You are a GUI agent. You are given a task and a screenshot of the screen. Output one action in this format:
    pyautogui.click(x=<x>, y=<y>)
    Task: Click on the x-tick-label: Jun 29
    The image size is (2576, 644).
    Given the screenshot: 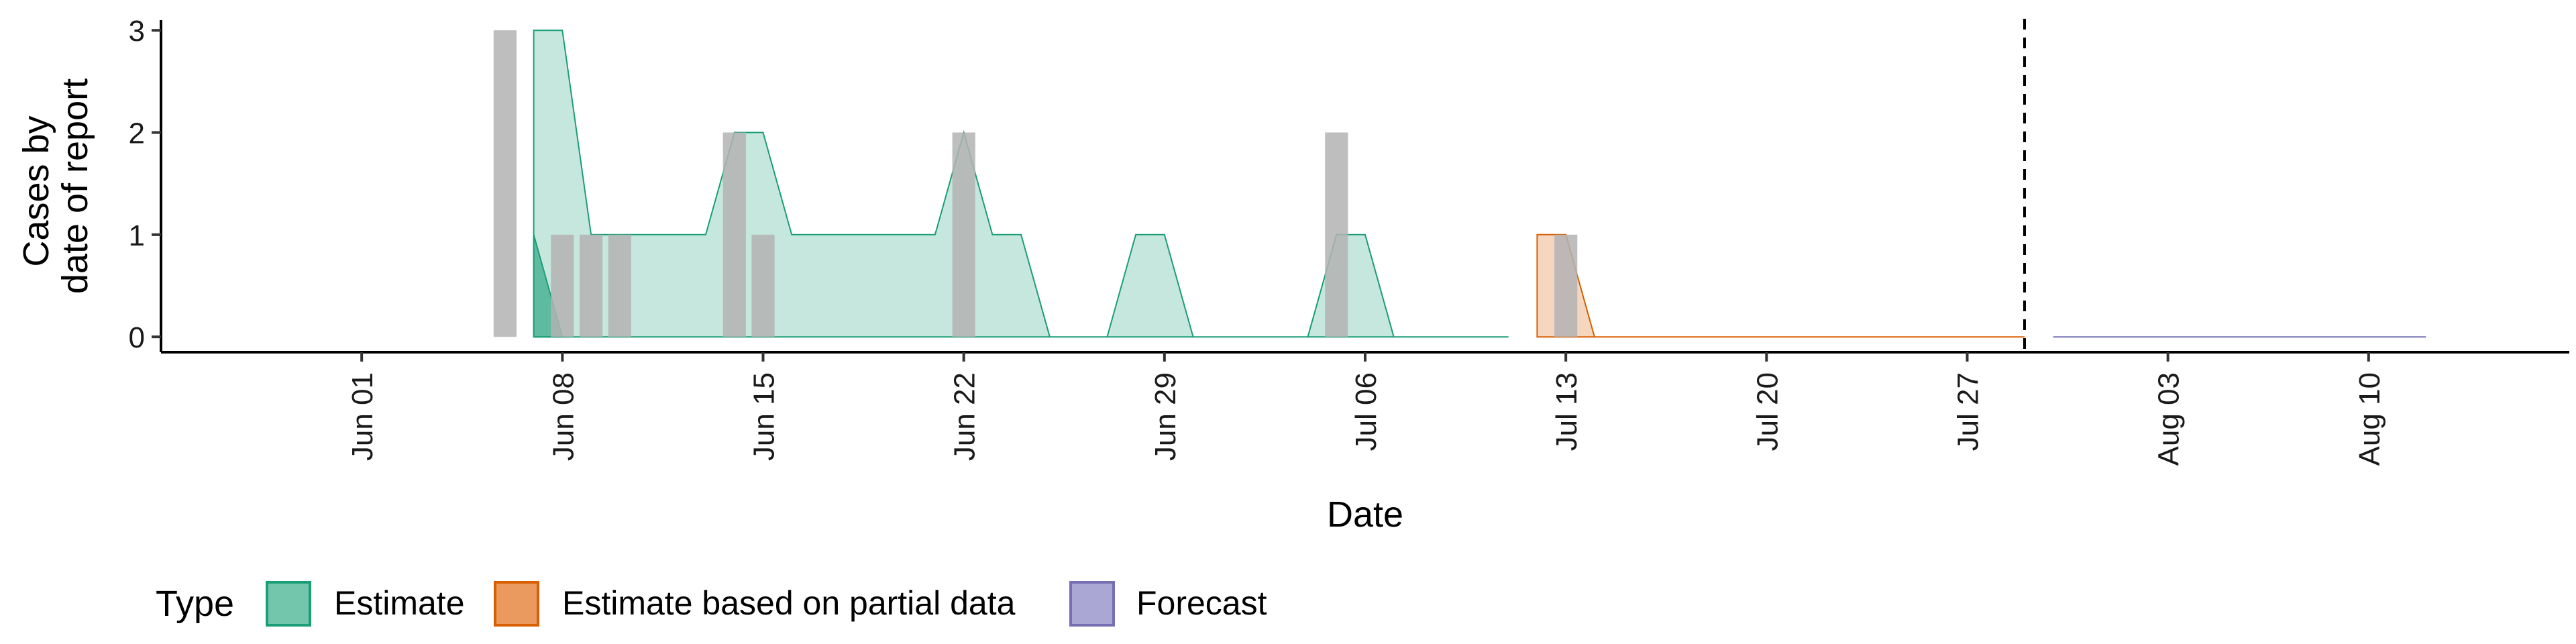 What is the action you would take?
    pyautogui.click(x=1165, y=416)
    